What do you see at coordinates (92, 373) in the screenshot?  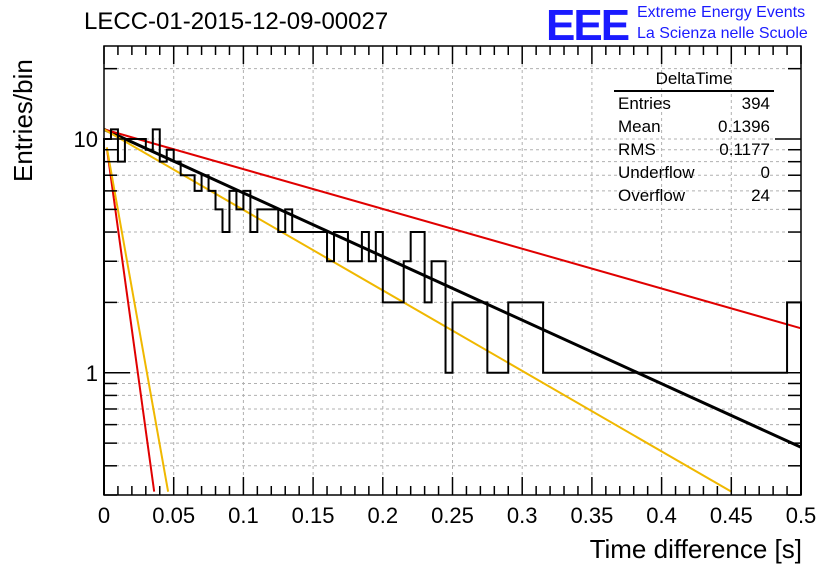 I see `y-tick-label: 1` at bounding box center [92, 373].